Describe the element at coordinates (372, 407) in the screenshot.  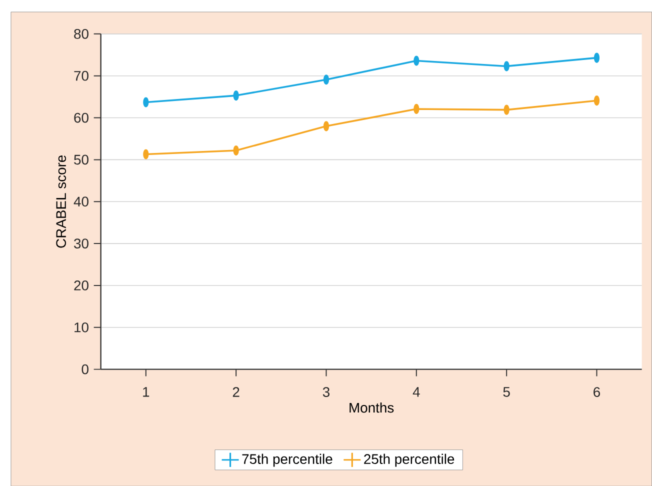
I see `x-axis-title: Months` at that location.